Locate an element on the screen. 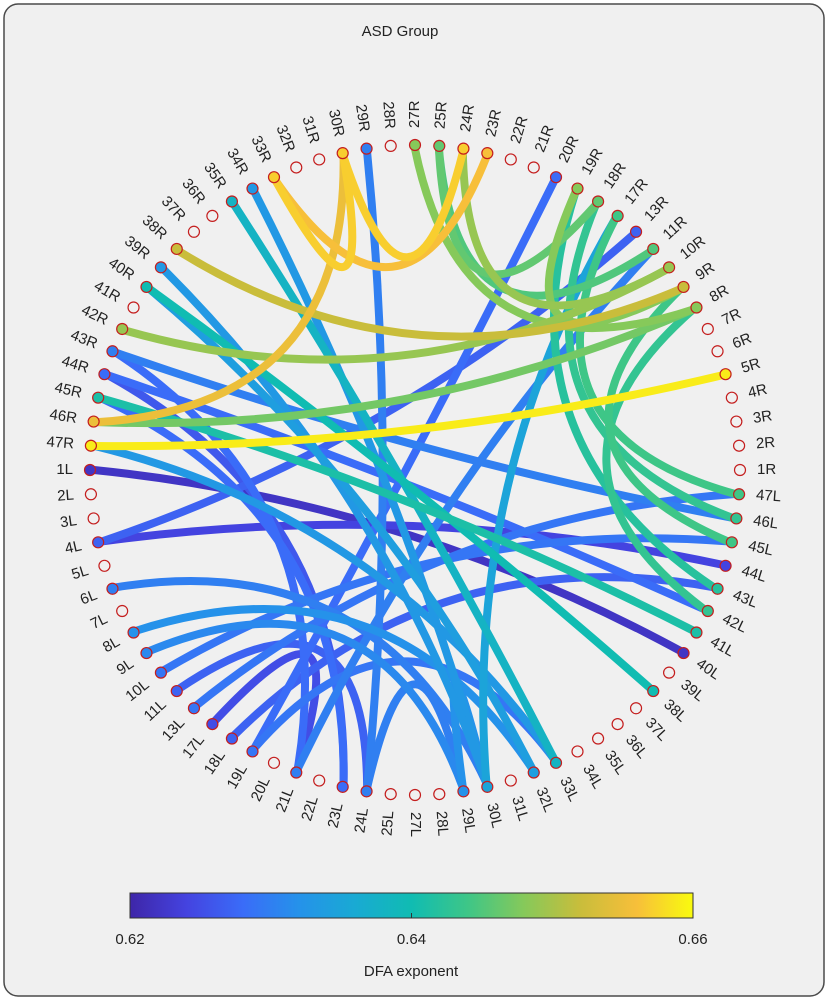  node-label: 8L is located at coordinates (111, 644).